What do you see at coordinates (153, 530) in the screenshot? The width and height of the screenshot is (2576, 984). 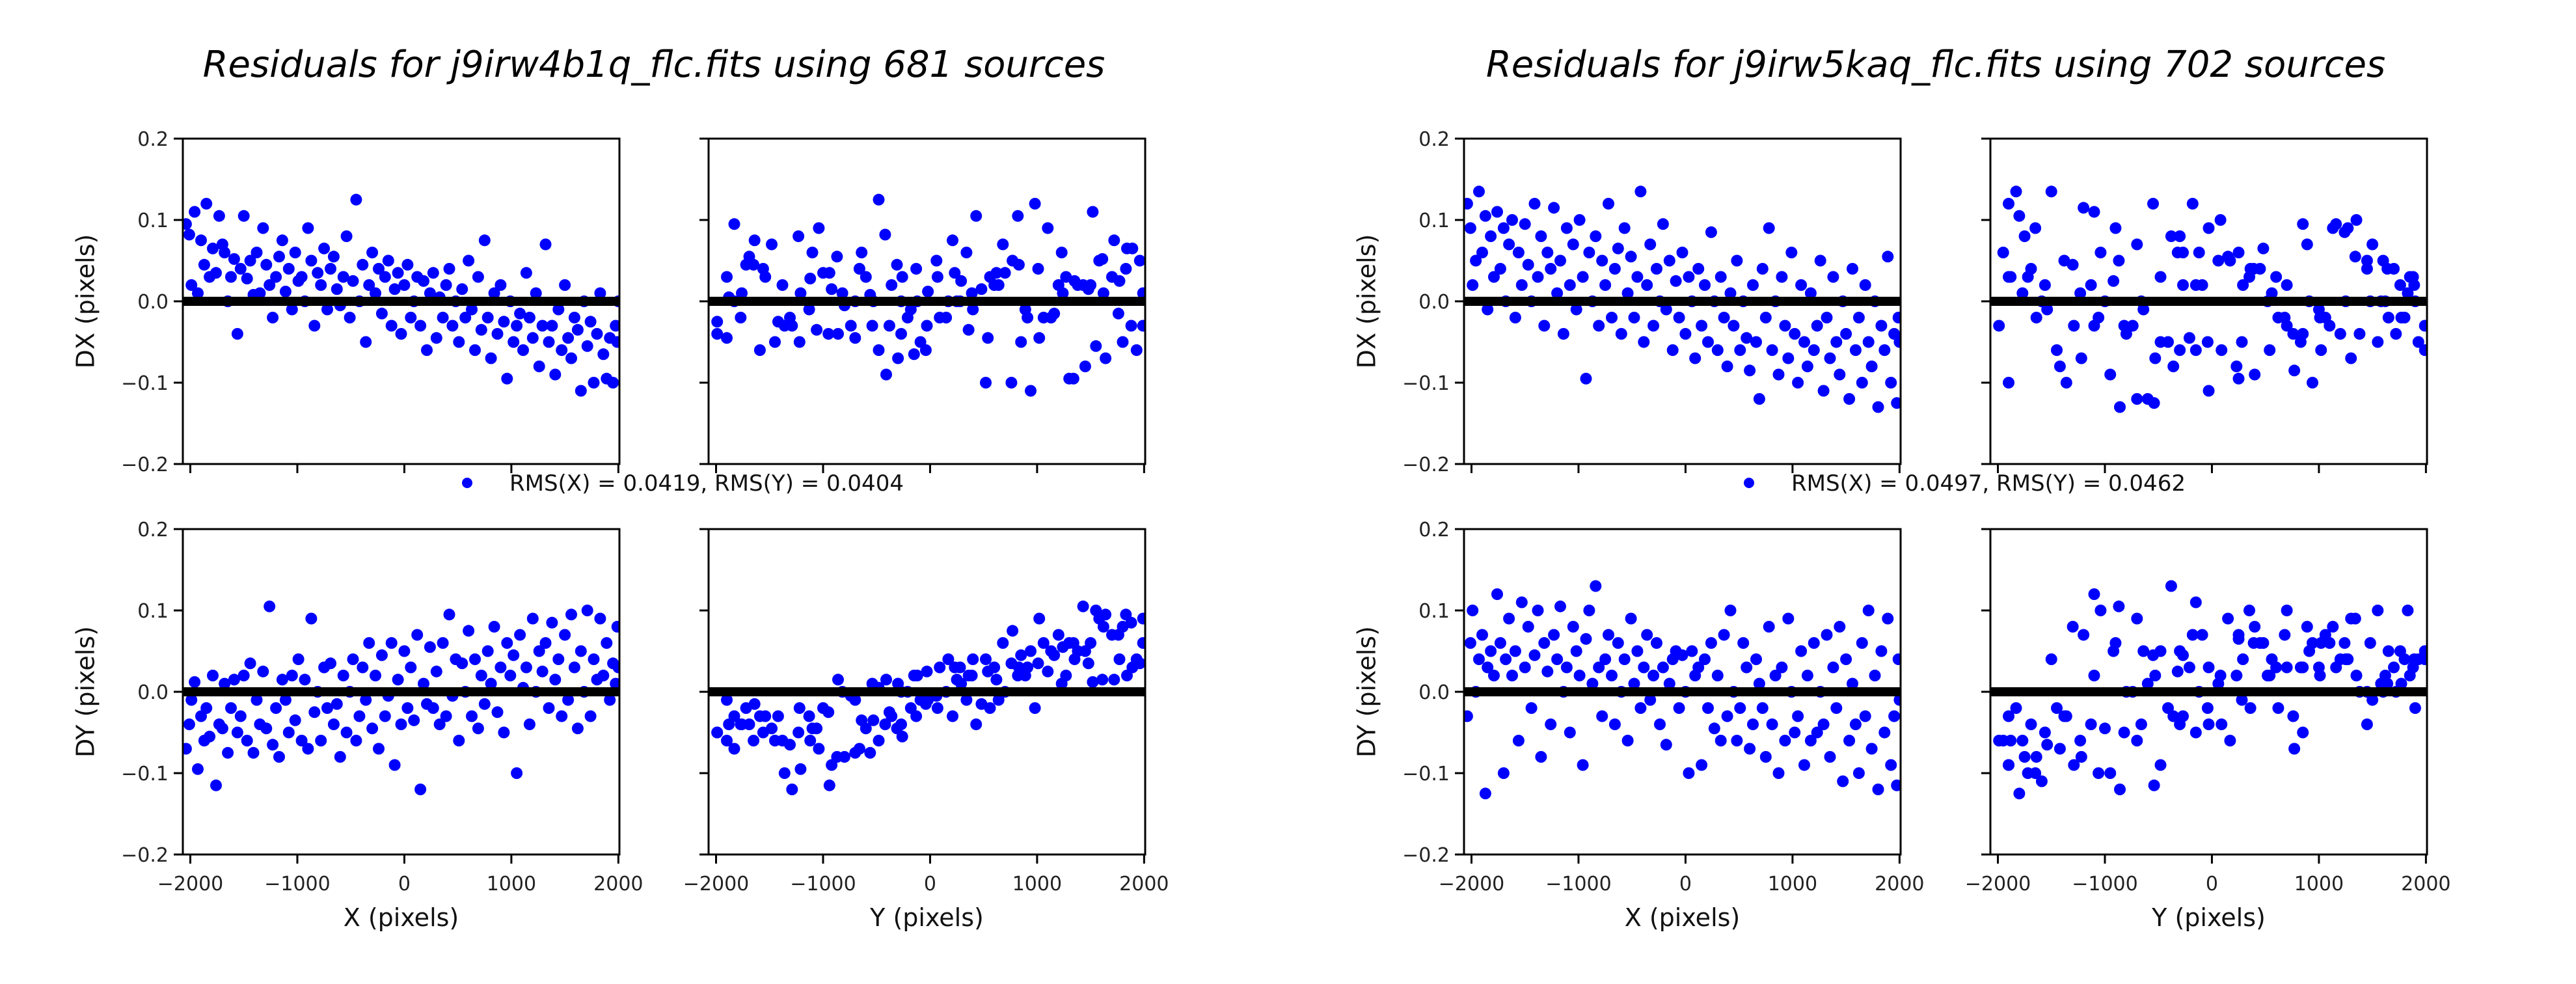 I see `y-tick-label: 0.2` at bounding box center [153, 530].